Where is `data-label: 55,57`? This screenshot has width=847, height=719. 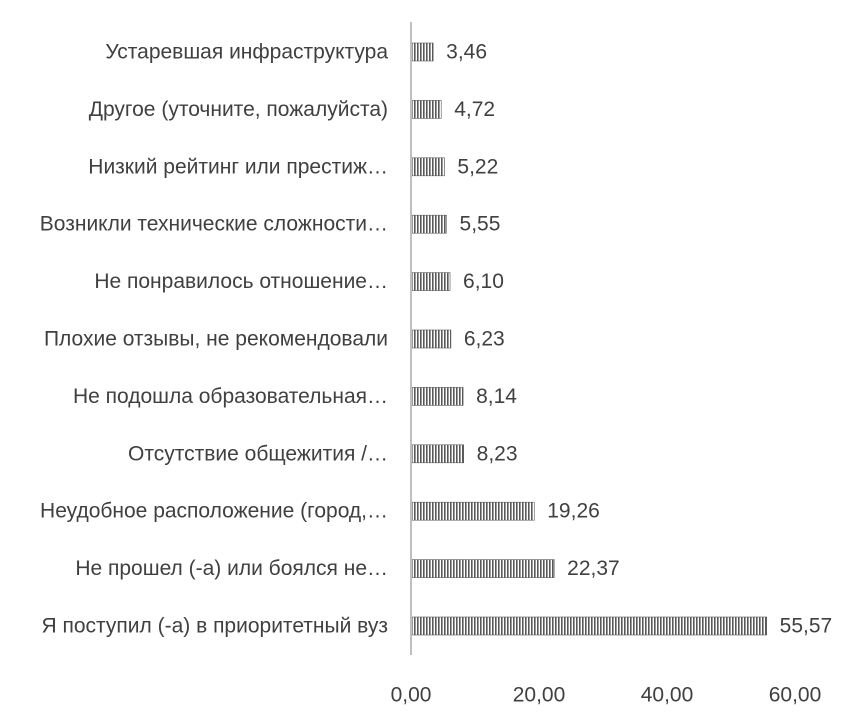
data-label: 55,57 is located at coordinates (806, 626).